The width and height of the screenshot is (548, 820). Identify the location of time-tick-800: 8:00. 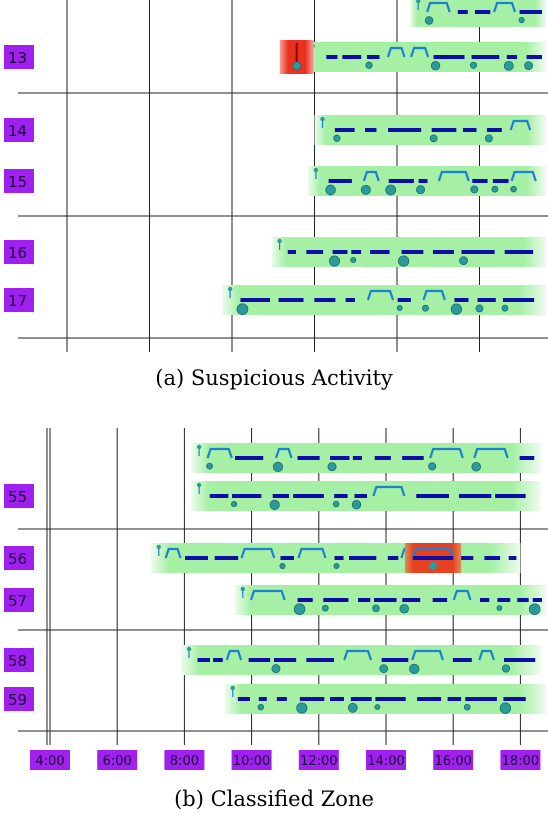
(184, 760).